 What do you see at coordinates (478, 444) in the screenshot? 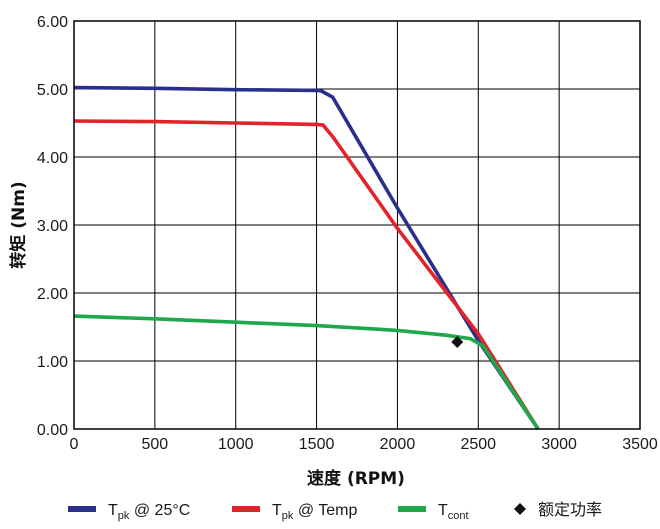
I see `x-tick-label: 2500` at bounding box center [478, 444].